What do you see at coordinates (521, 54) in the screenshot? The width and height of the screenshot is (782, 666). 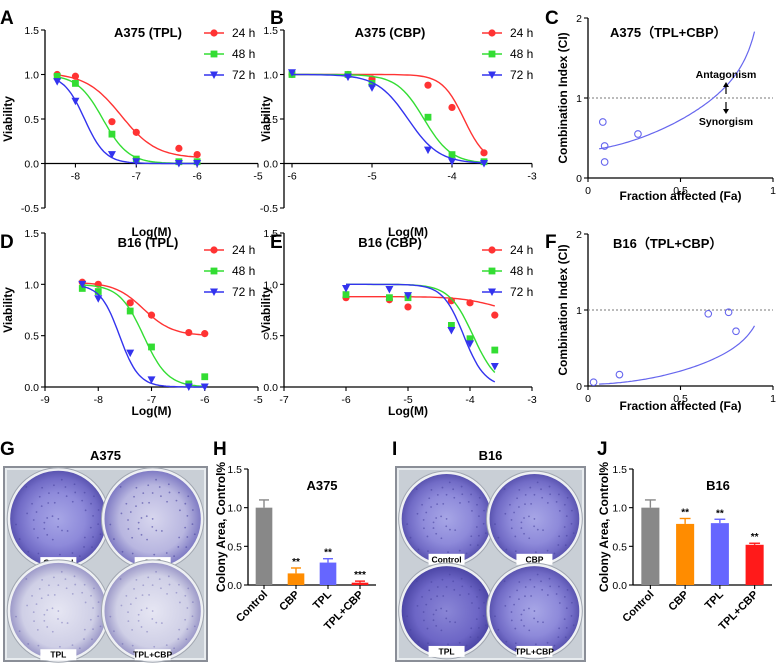 I see `legend-label: 48 h` at bounding box center [521, 54].